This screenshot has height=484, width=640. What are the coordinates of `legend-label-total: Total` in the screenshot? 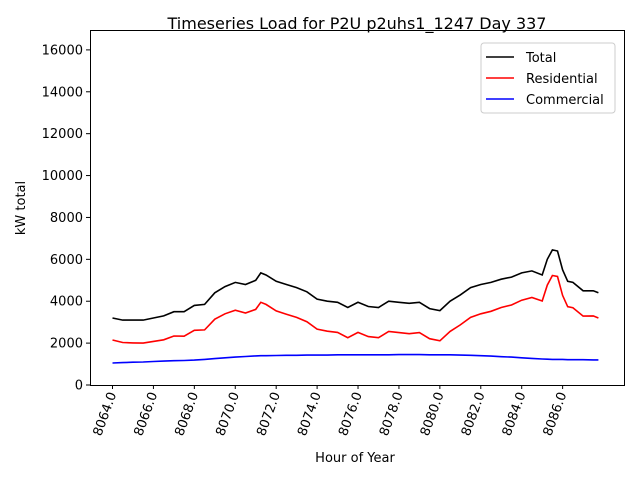 It's located at (540, 58).